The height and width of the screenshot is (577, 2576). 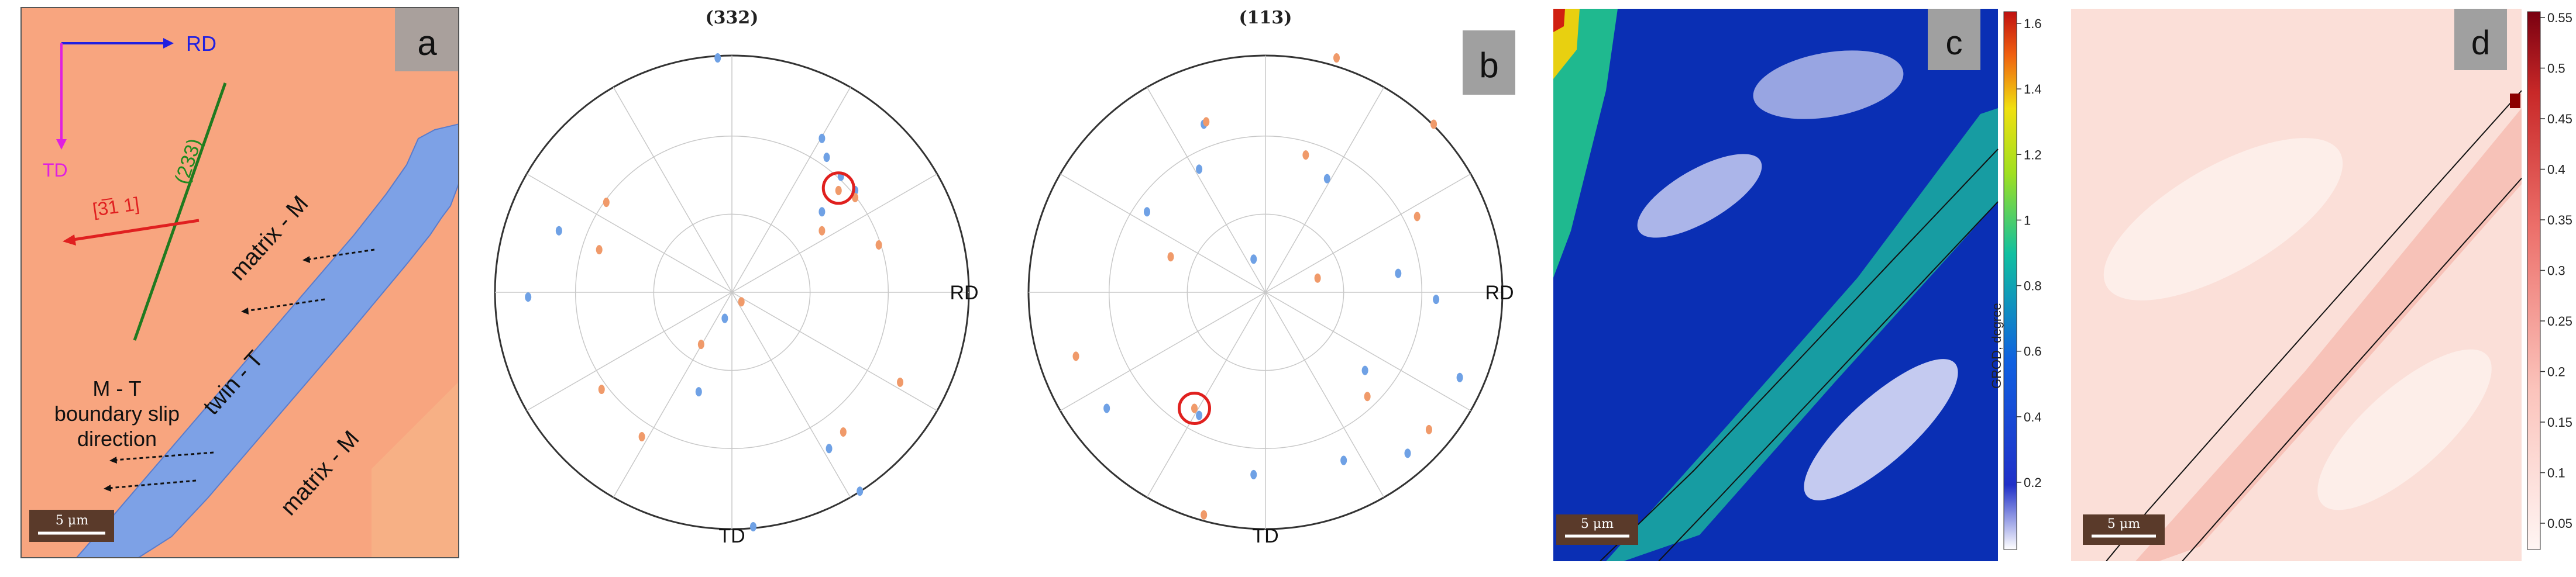 What do you see at coordinates (1499, 293) in the screenshot?
I see `pf2-rd-label: RD` at bounding box center [1499, 293].